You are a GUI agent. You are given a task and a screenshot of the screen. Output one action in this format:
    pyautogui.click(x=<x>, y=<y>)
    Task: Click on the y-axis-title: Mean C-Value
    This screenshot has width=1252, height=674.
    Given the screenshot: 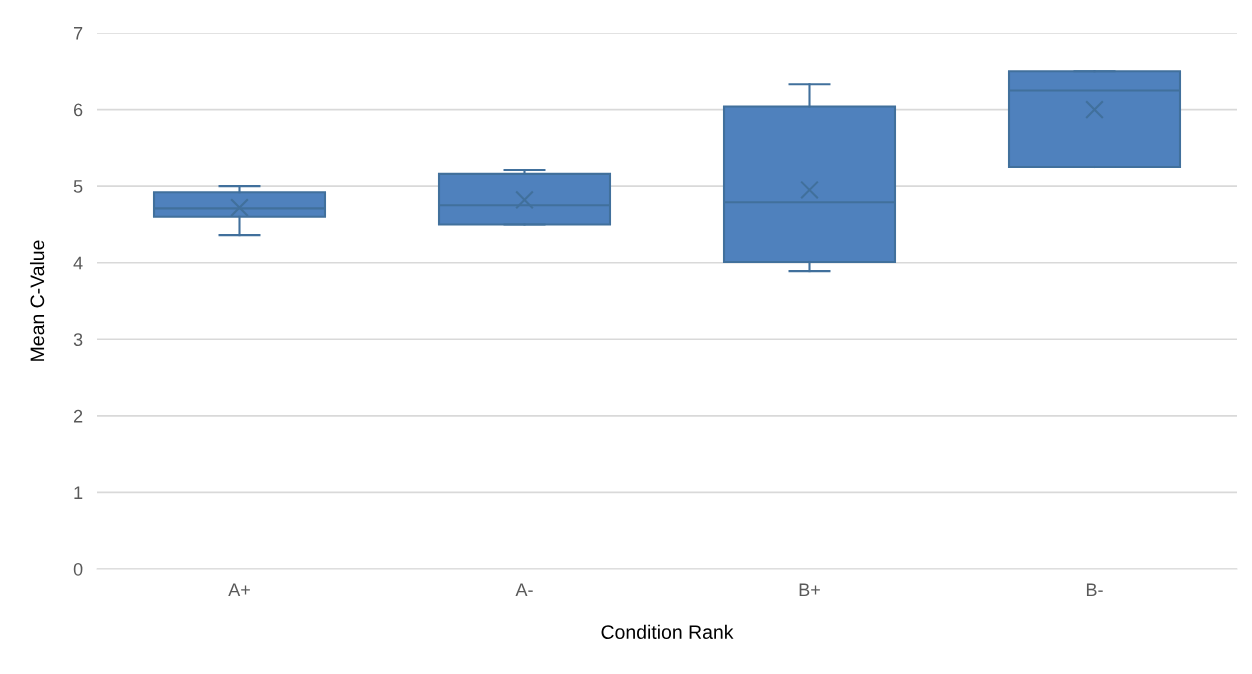 What is the action you would take?
    pyautogui.click(x=37, y=300)
    